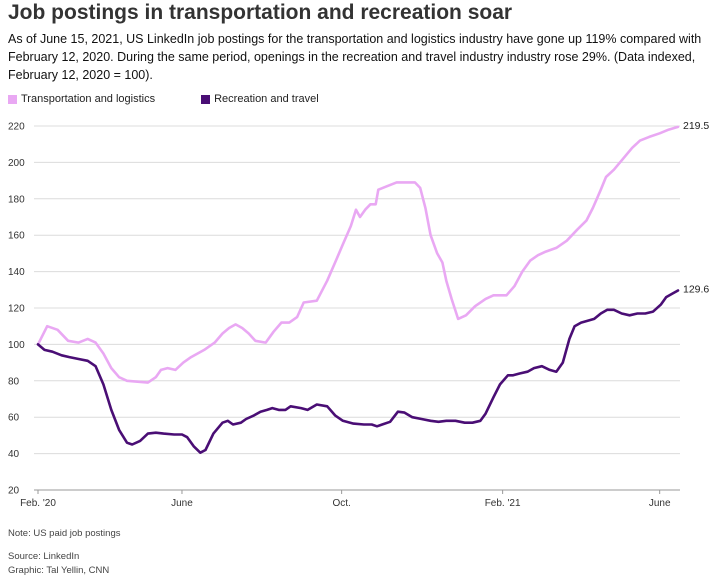 The image size is (714, 581). What do you see at coordinates (16, 345) in the screenshot?
I see `y-tick-label: 100` at bounding box center [16, 345].